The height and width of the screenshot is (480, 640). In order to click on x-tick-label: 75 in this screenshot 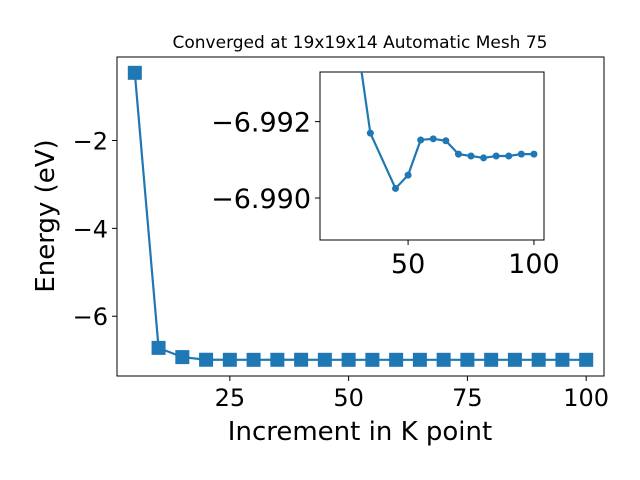, I will do `click(467, 398)`.